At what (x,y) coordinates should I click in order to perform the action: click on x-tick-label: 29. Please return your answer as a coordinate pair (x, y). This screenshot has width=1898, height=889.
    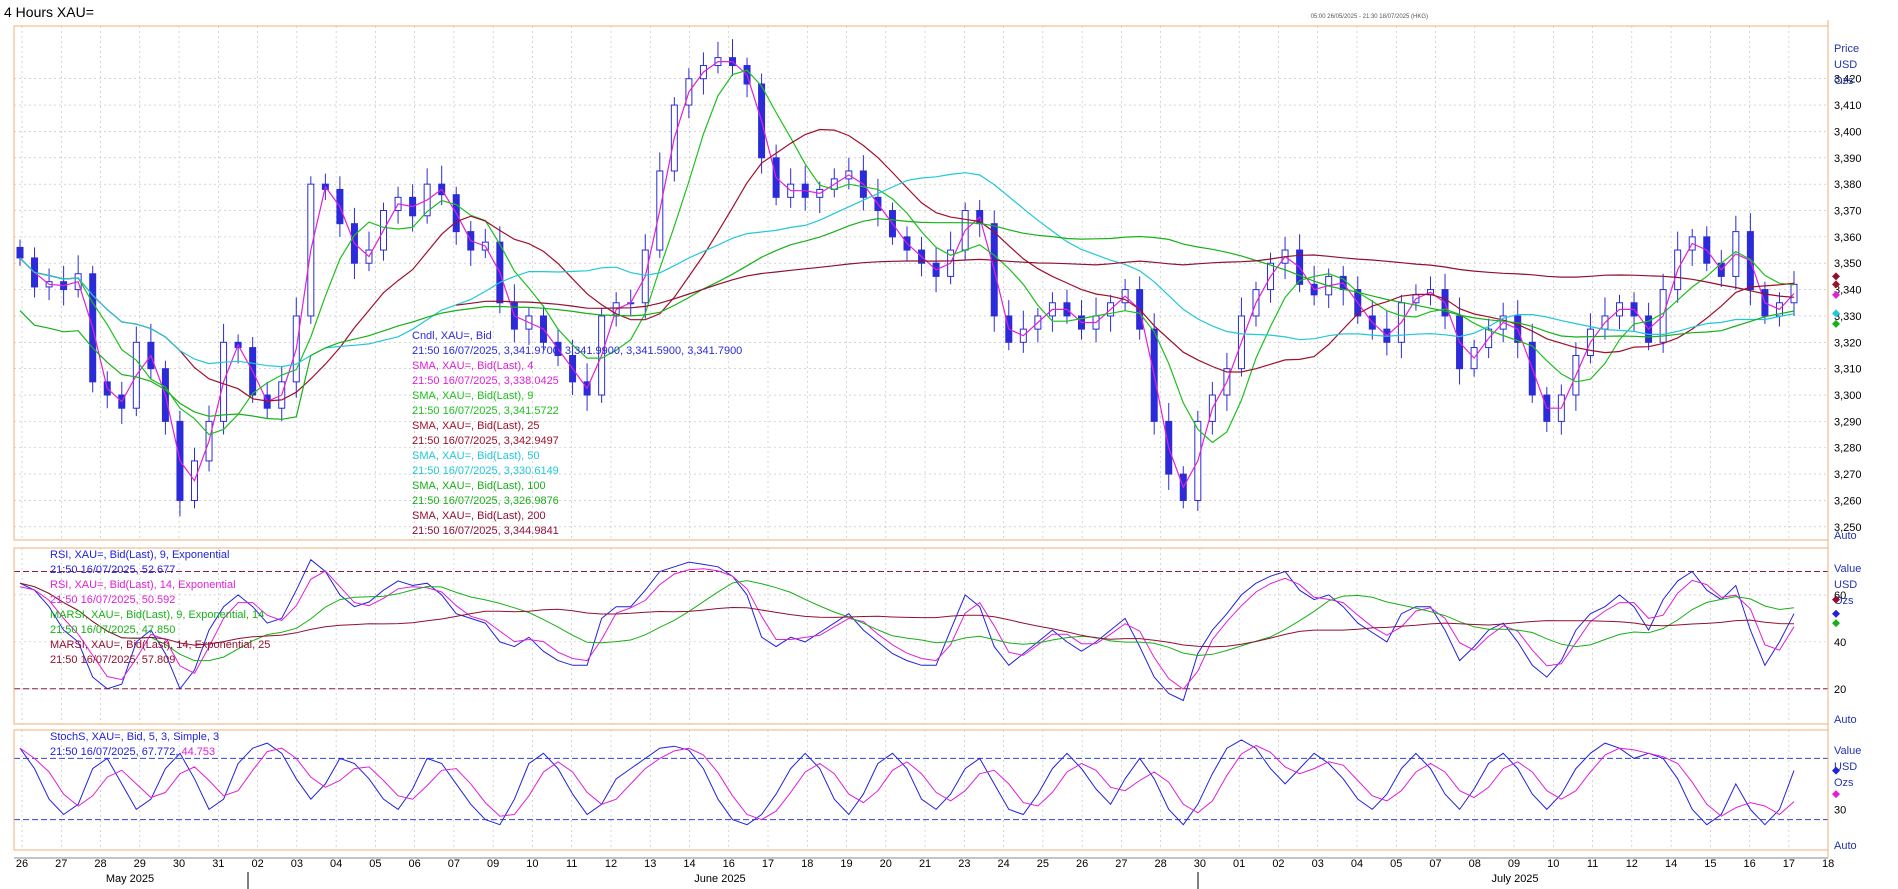
    Looking at the image, I should click on (140, 864).